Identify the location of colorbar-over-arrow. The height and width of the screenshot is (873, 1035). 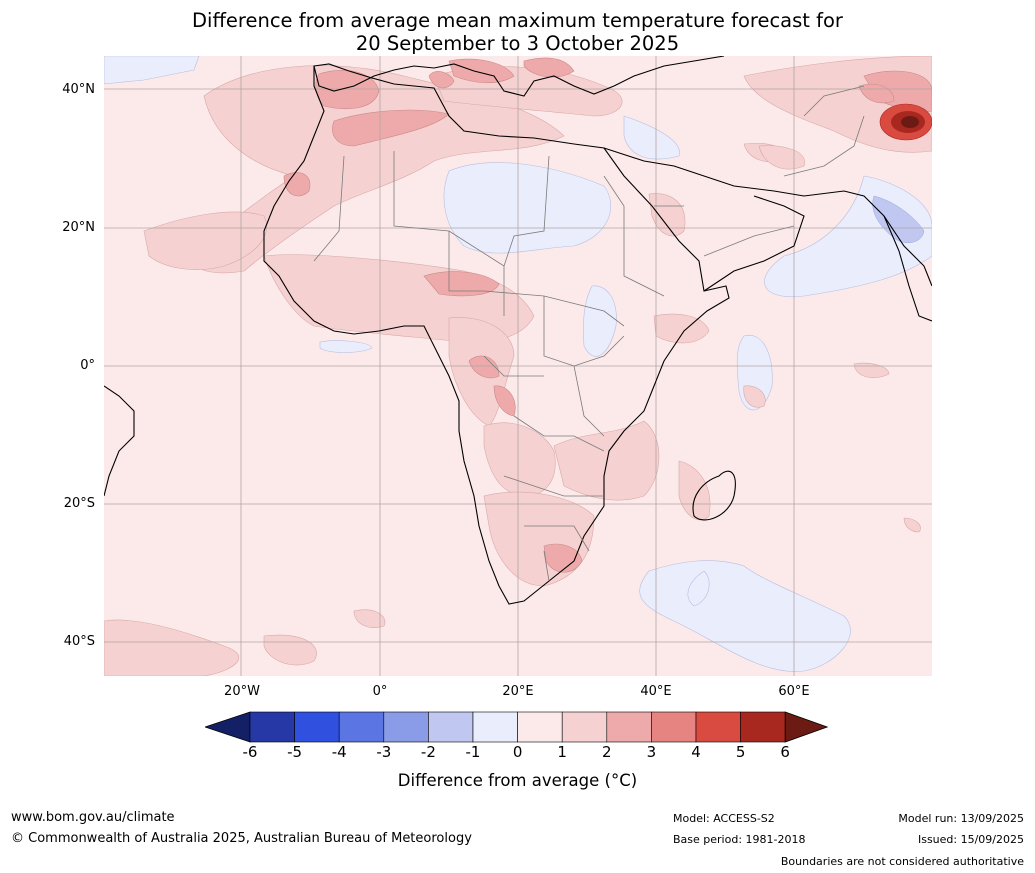
(806, 727).